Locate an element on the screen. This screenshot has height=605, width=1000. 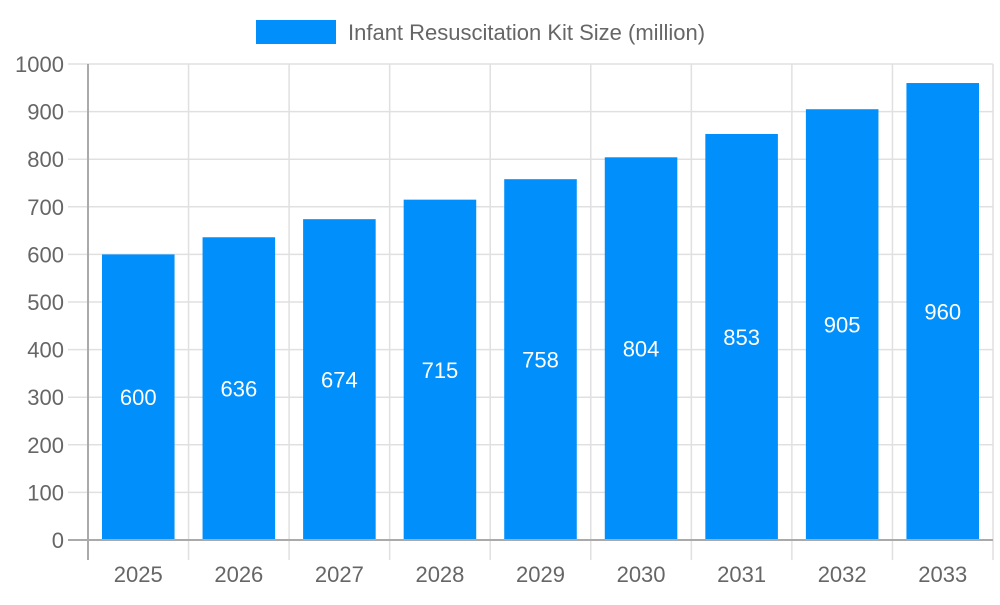
x-tick-label: 2029 is located at coordinates (540, 574).